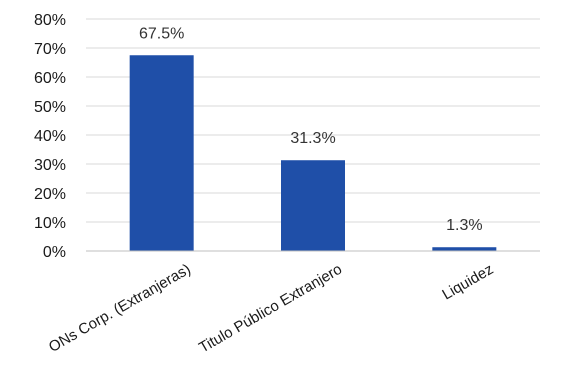 This screenshot has height=369, width=566. What do you see at coordinates (50, 223) in the screenshot?
I see `y-tick-label: 10%` at bounding box center [50, 223].